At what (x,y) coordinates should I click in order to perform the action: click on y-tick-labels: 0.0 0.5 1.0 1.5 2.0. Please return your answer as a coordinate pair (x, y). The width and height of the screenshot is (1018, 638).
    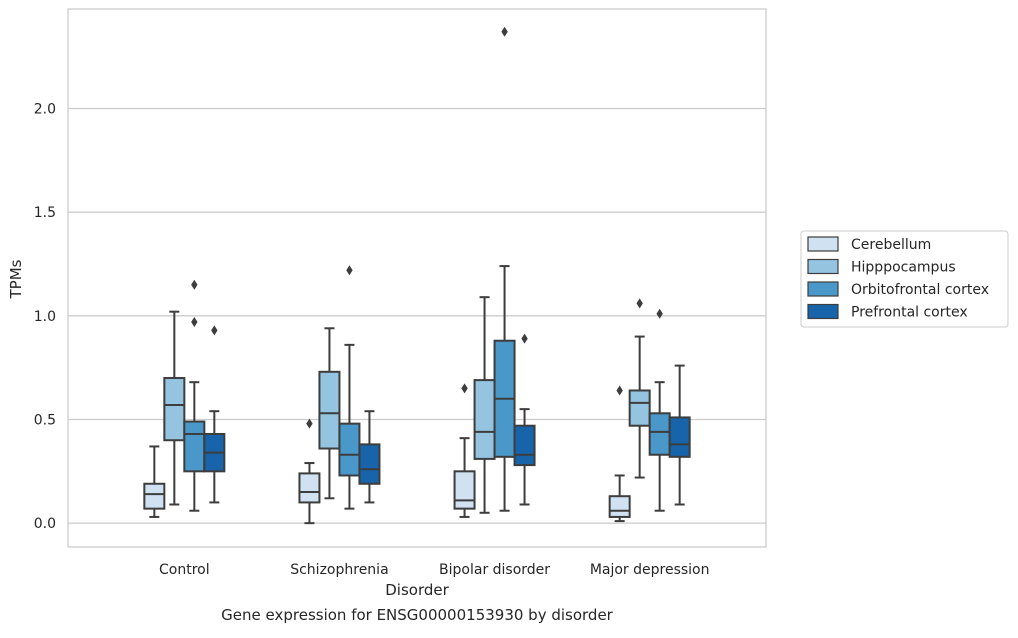
    Looking at the image, I should click on (45, 317).